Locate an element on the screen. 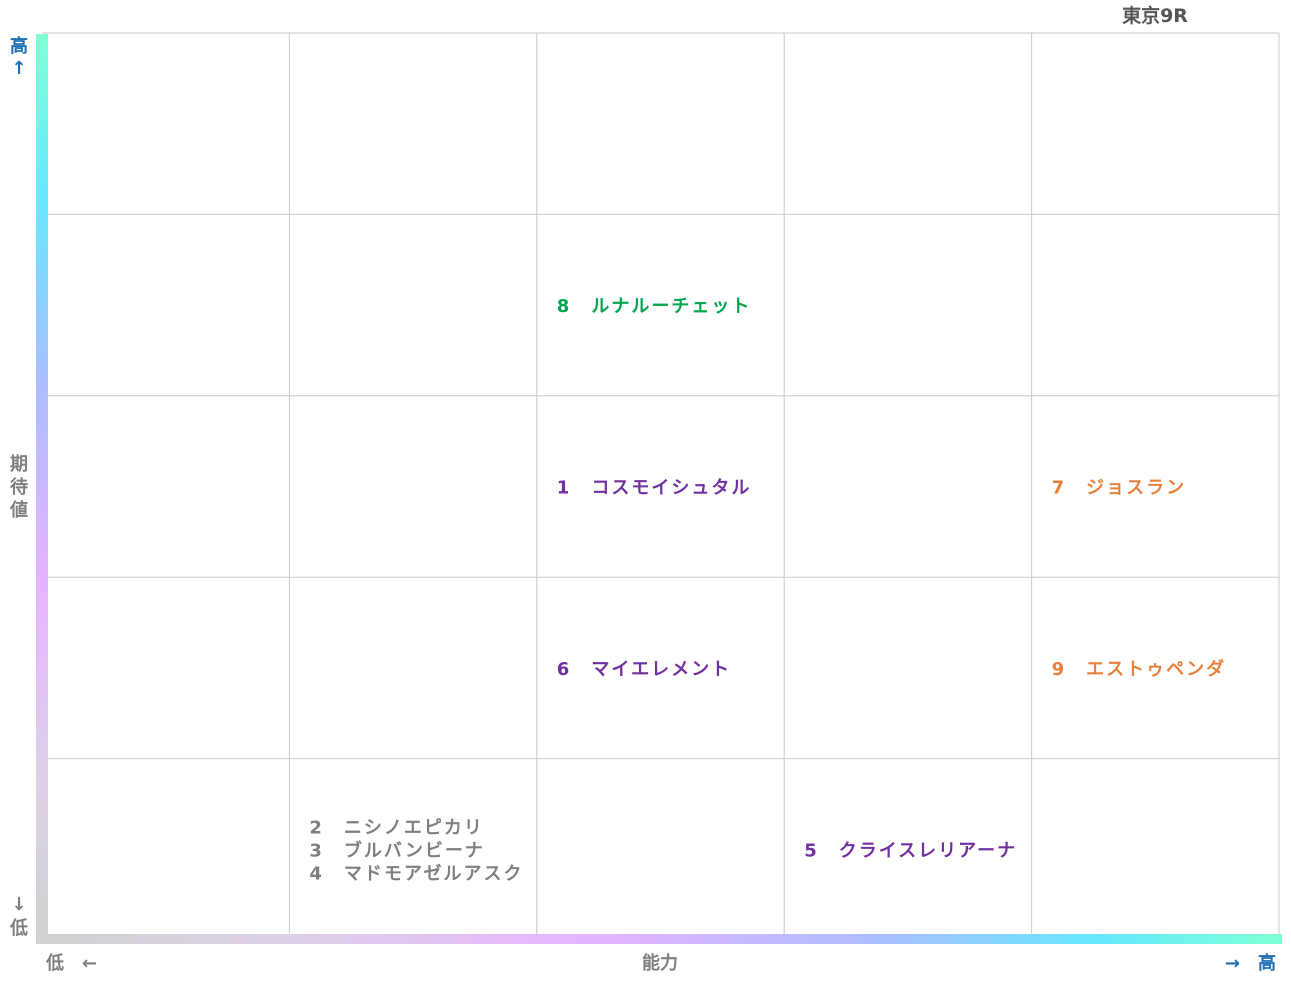 This screenshot has width=1291, height=983. data-point-number: 4 is located at coordinates (316, 873).